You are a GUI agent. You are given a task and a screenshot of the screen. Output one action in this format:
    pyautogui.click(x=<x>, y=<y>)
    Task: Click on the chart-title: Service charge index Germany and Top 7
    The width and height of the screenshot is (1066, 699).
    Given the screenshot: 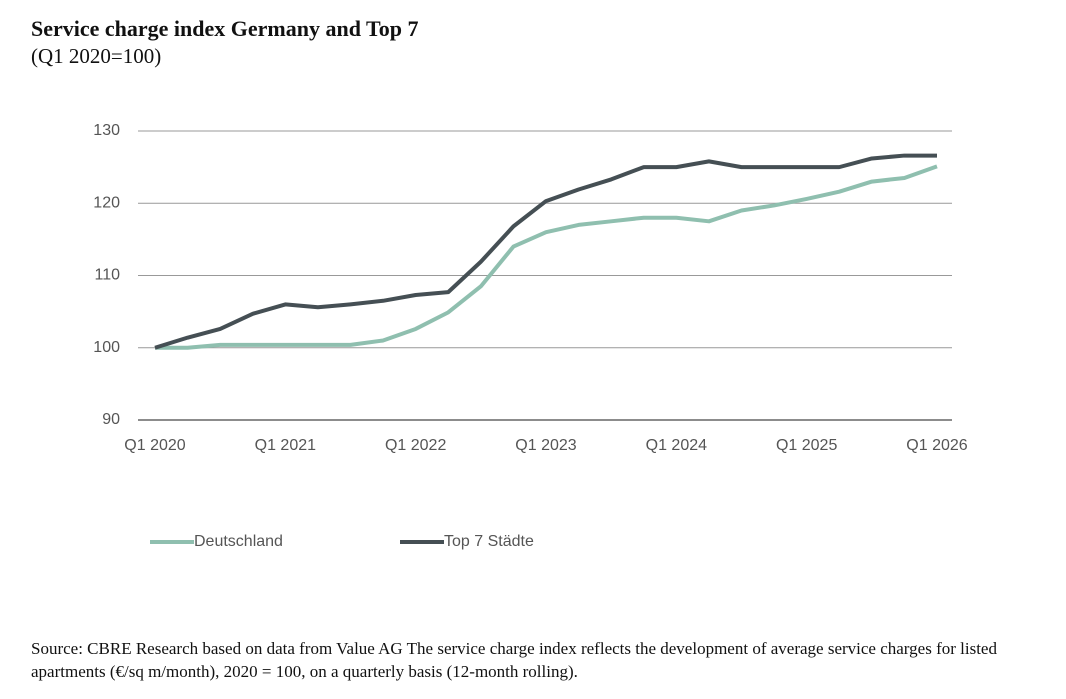 What is the action you would take?
    pyautogui.click(x=225, y=28)
    